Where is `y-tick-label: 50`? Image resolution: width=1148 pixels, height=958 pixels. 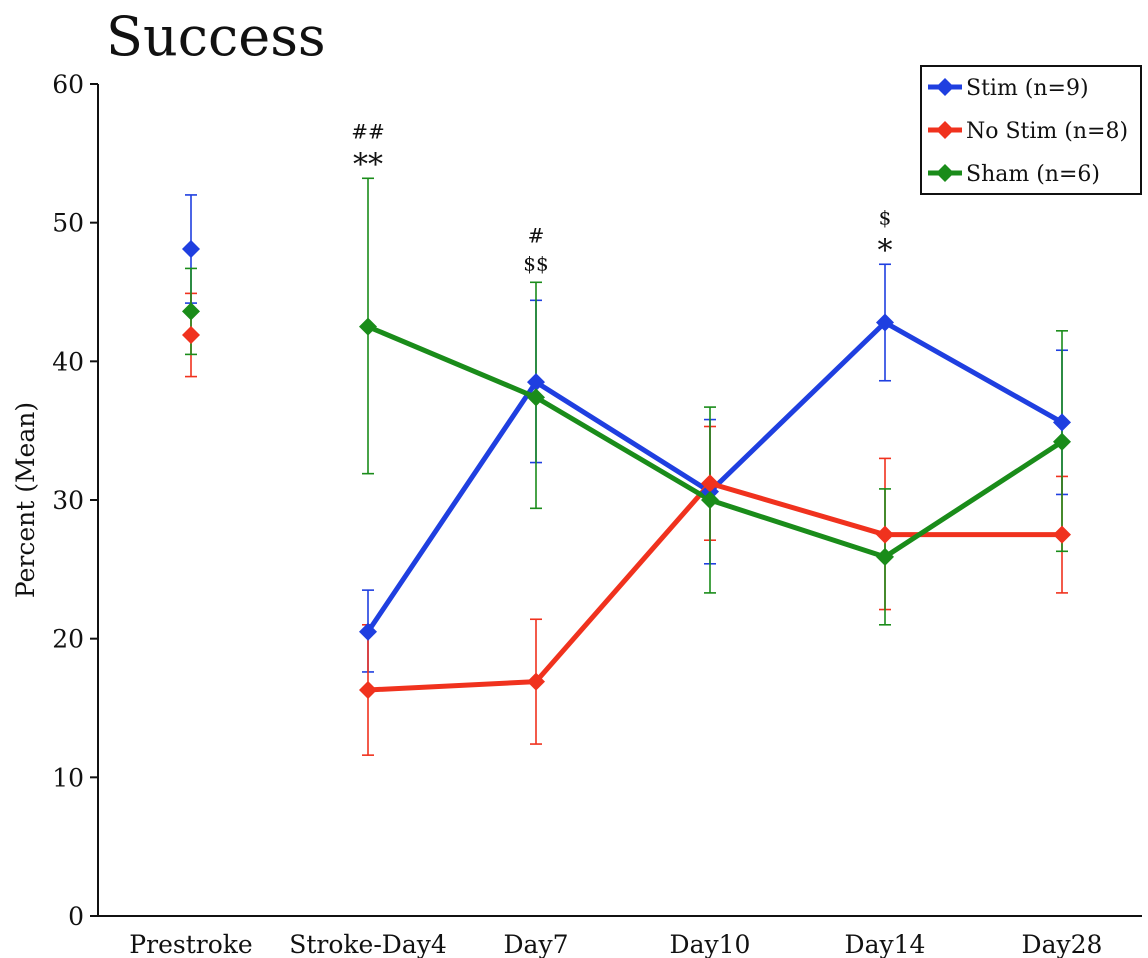
y-tick-label: 50 is located at coordinates (68, 223).